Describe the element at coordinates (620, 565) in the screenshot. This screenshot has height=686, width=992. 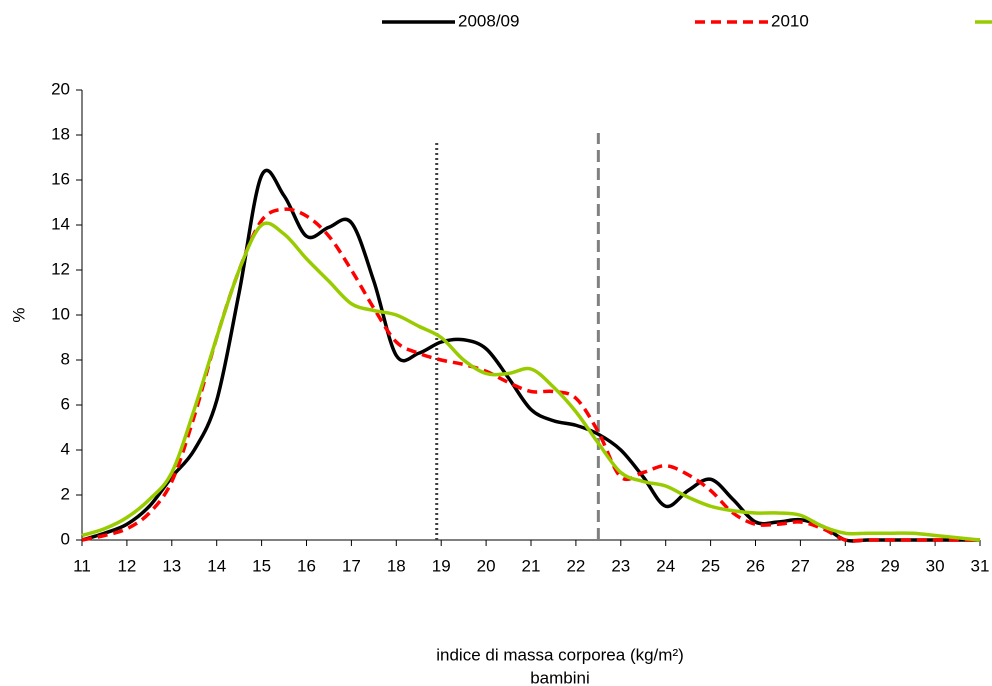
I see `x-tick-label: 23` at that location.